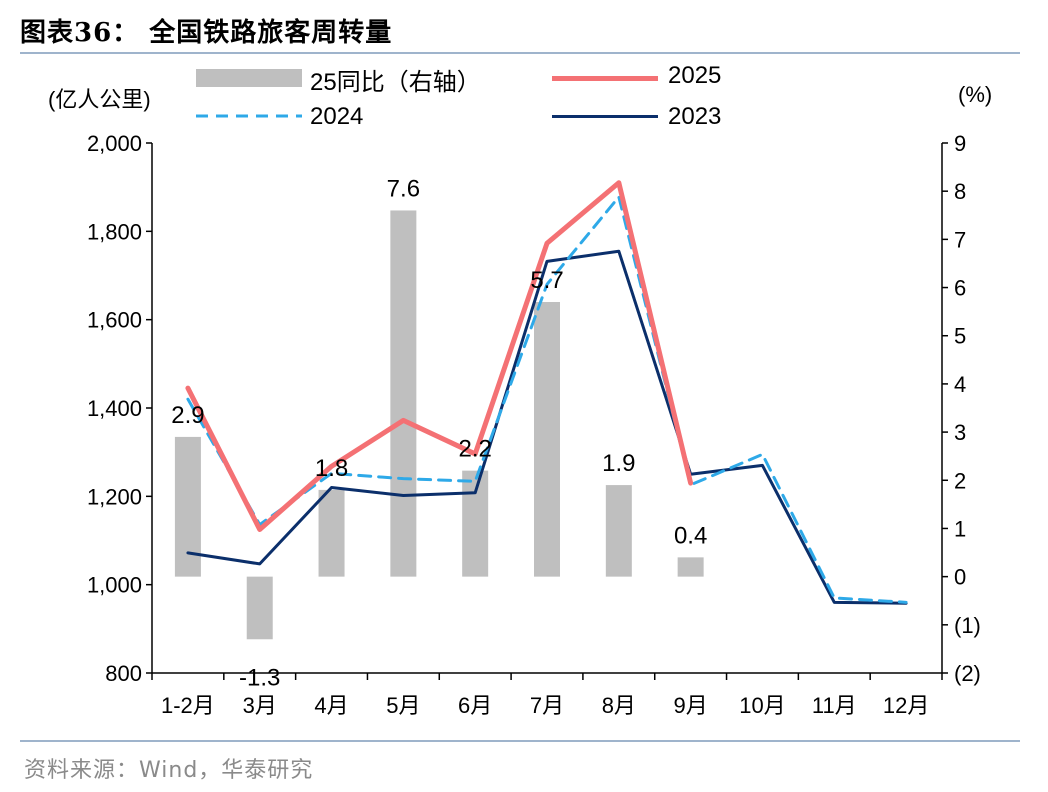  Describe the element at coordinates (123, 673) in the screenshot. I see `left-tick-label: 800` at that location.